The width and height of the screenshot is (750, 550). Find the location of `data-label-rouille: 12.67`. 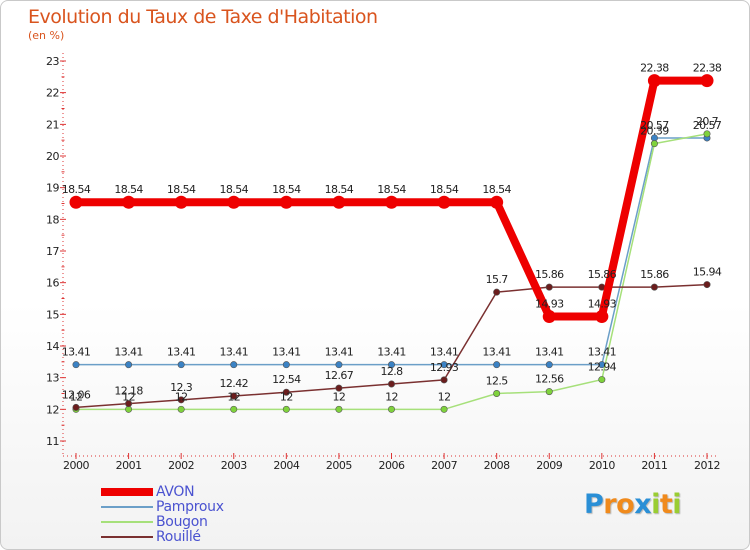

data-label-rouille: 12.67 is located at coordinates (339, 375).